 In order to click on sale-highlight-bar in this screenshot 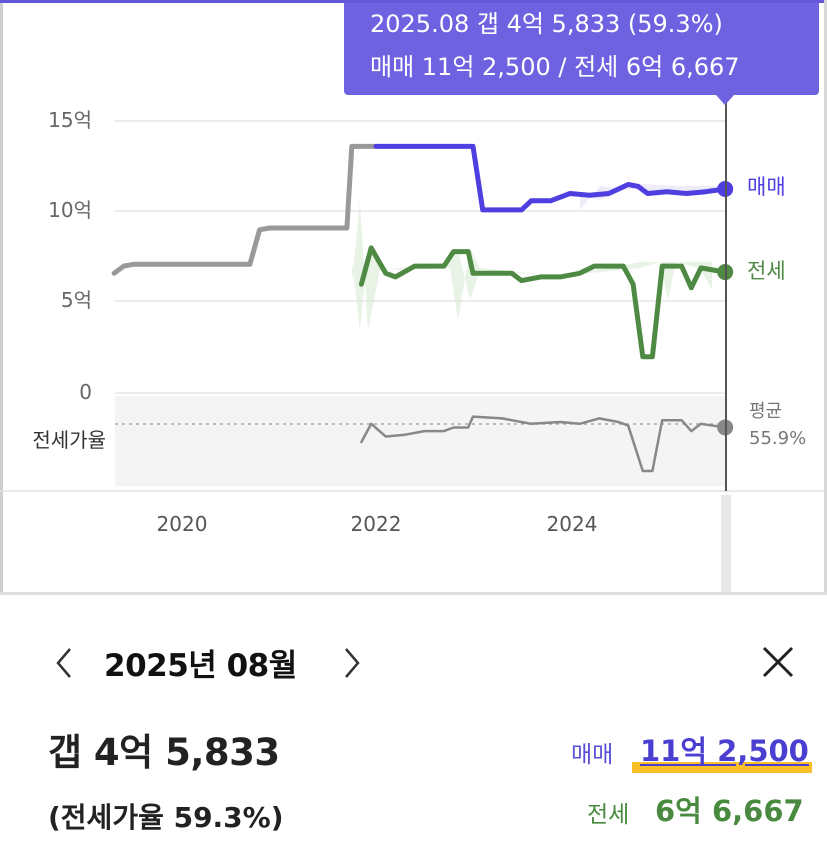, I will do `click(722, 767)`.